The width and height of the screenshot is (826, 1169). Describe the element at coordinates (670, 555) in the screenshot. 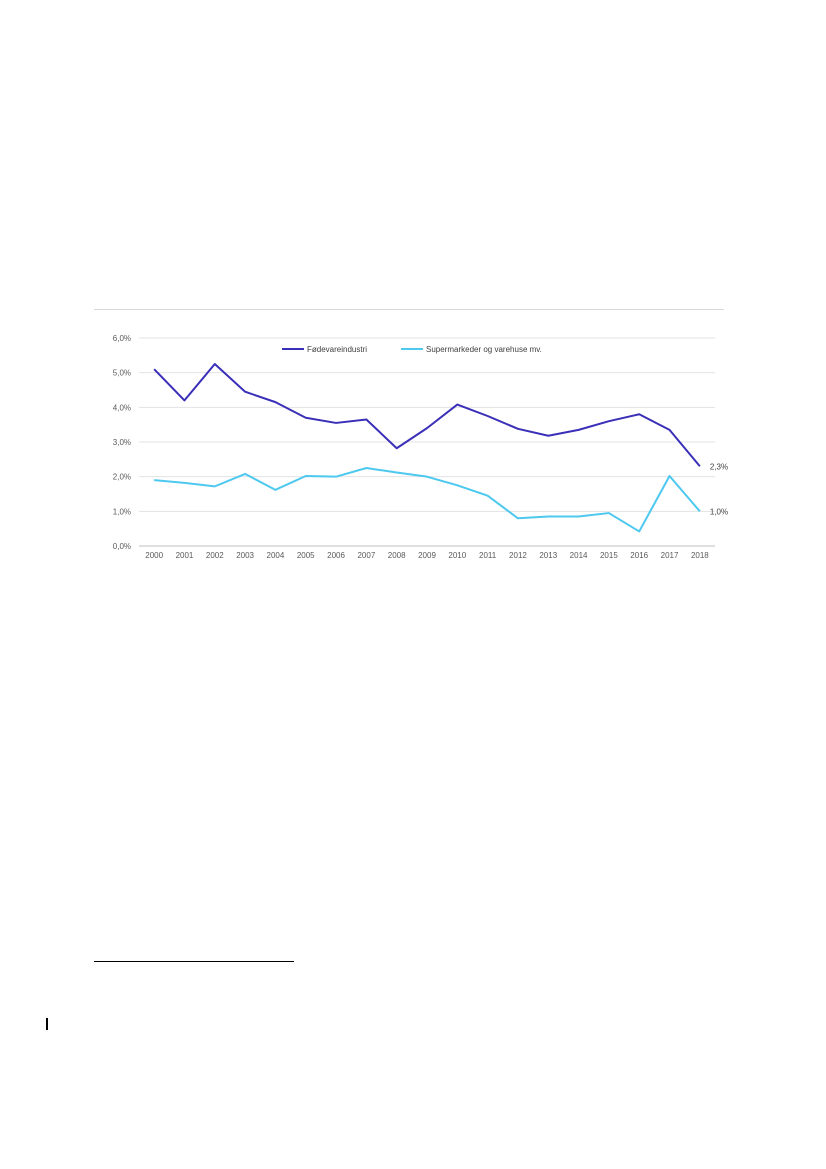

I see `x-tick-label: 2017` at that location.